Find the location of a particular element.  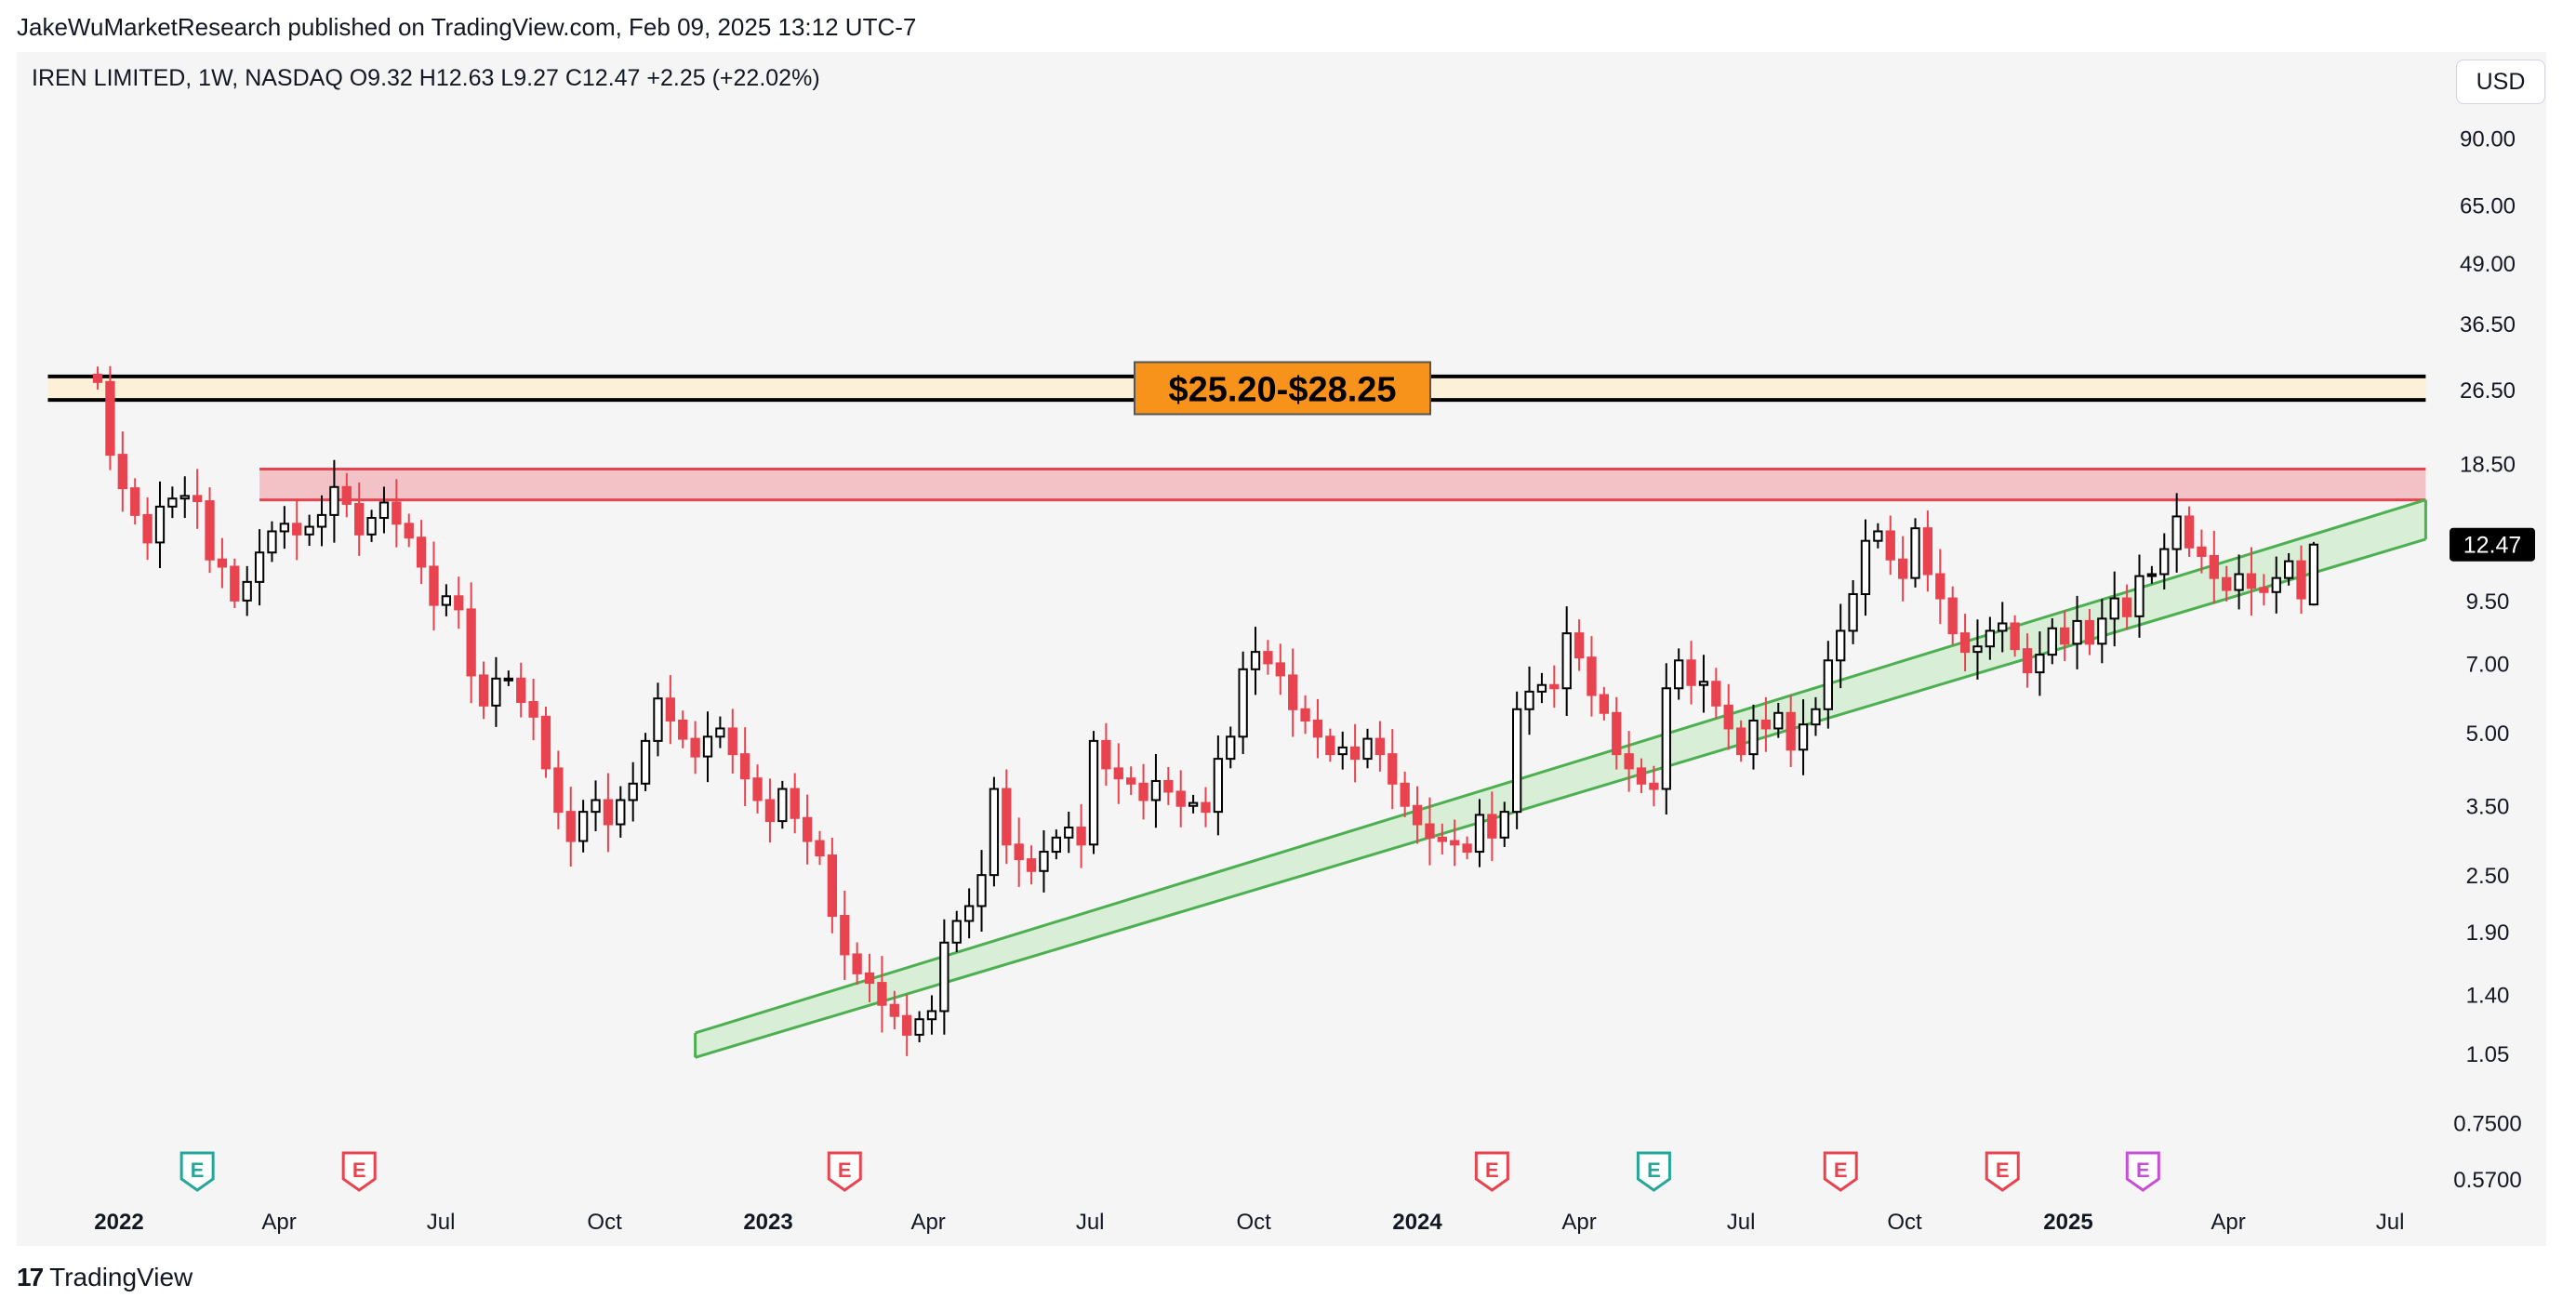

price-tick-label: 7.00 is located at coordinates (2488, 664).